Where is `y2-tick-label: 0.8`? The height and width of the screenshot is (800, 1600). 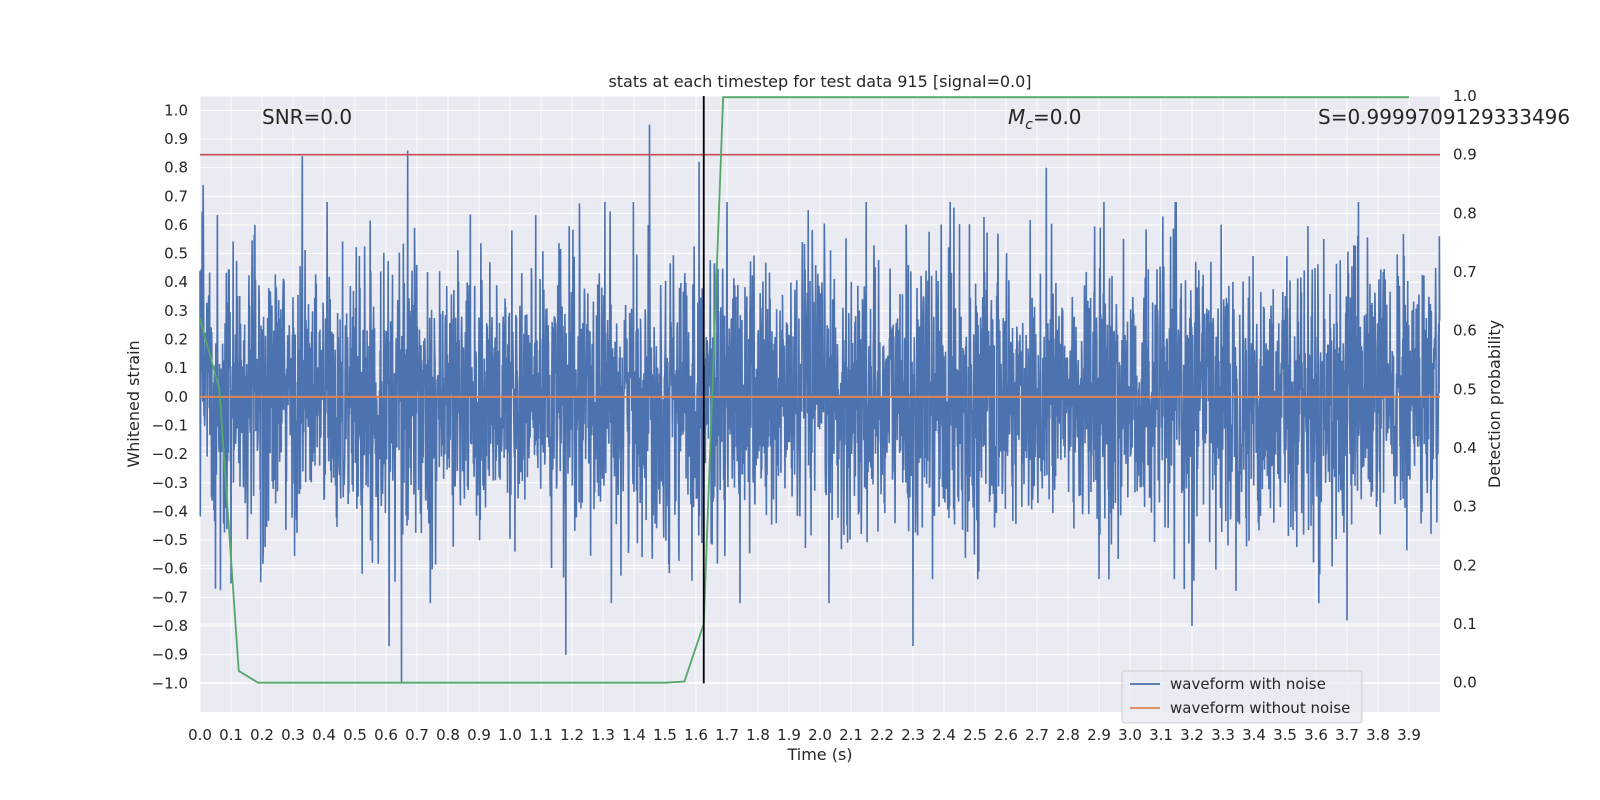 y2-tick-label: 0.8 is located at coordinates (1465, 213).